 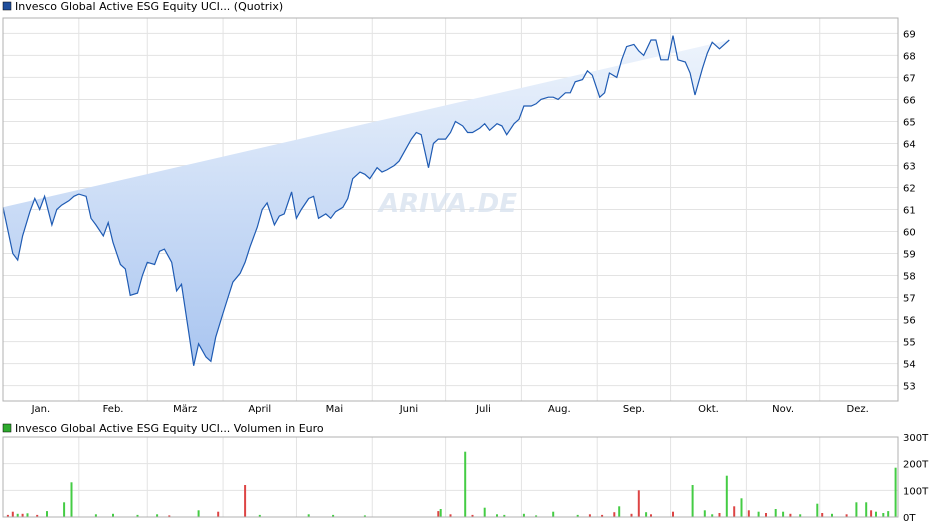 What do you see at coordinates (483, 409) in the screenshot?
I see `month-label: Juli` at bounding box center [483, 409].